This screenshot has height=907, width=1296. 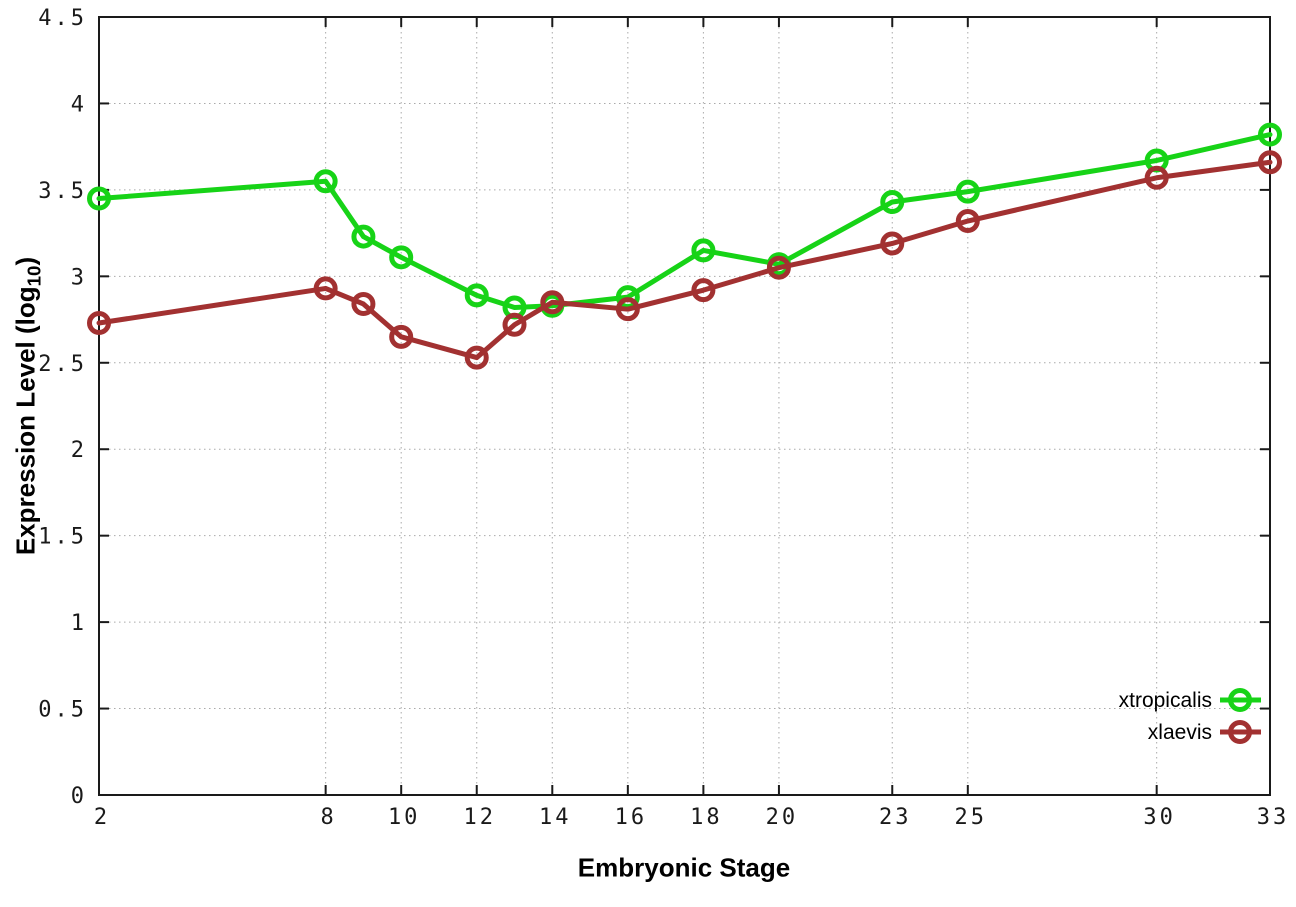 What do you see at coordinates (1165, 700) in the screenshot?
I see `legend-label-xtropicalis: xtropicalis` at bounding box center [1165, 700].